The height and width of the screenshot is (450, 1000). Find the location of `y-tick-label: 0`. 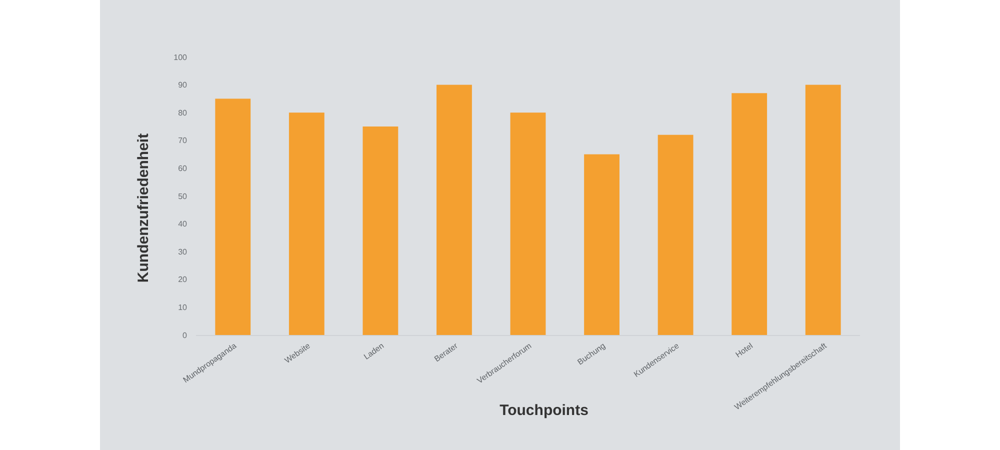

y-tick-label: 0 is located at coordinates (185, 335).